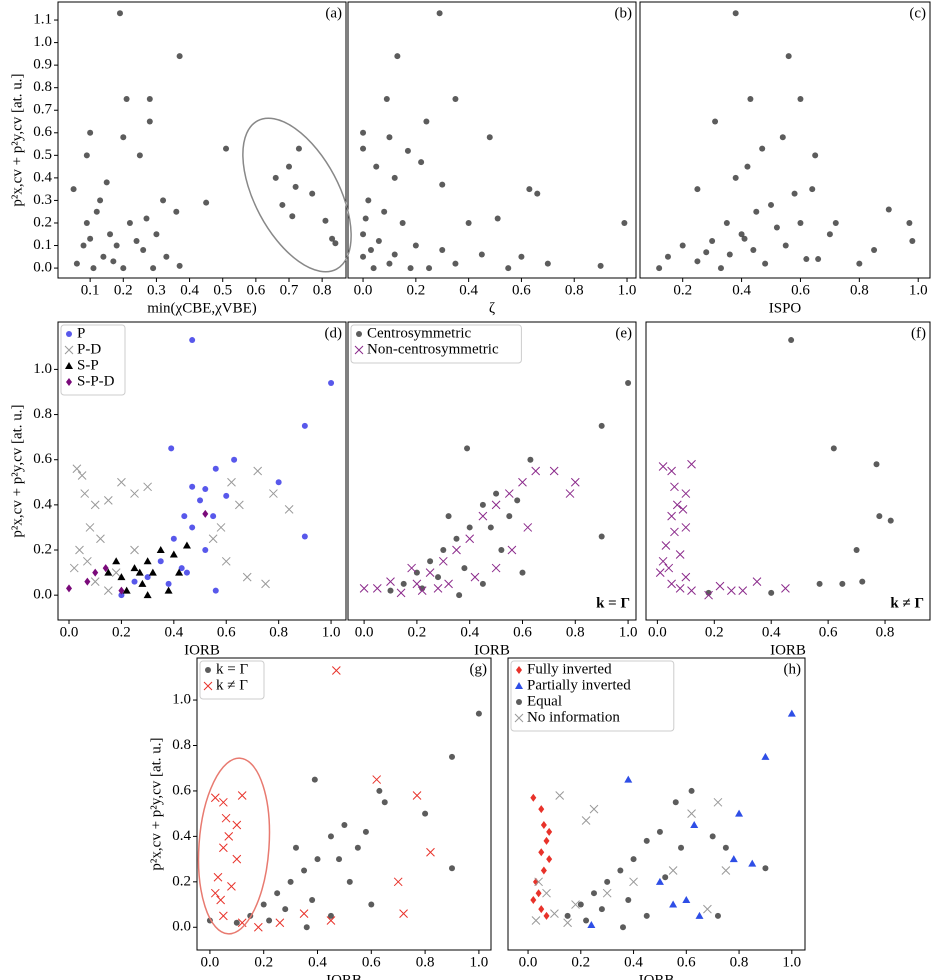 Image resolution: width=937 pixels, height=980 pixels. Describe the element at coordinates (334, 333) in the screenshot. I see `panel-label: (d)` at that location.